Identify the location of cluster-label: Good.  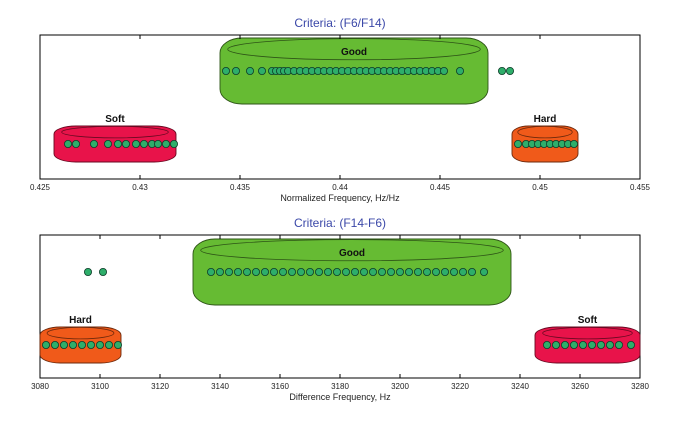
(354, 52).